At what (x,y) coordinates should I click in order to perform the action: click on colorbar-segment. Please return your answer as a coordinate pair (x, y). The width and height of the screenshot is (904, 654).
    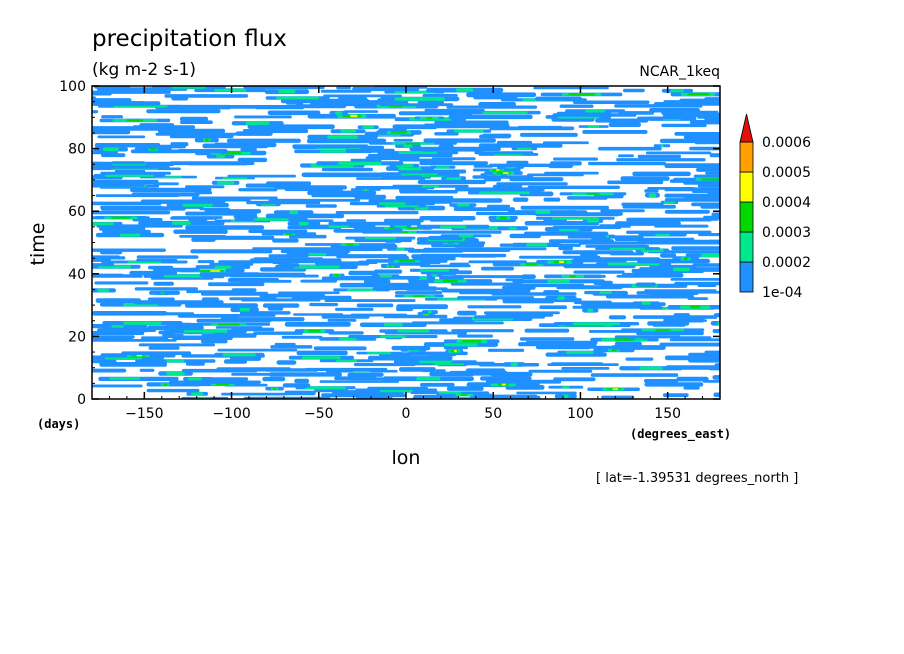
    Looking at the image, I should click on (746, 187).